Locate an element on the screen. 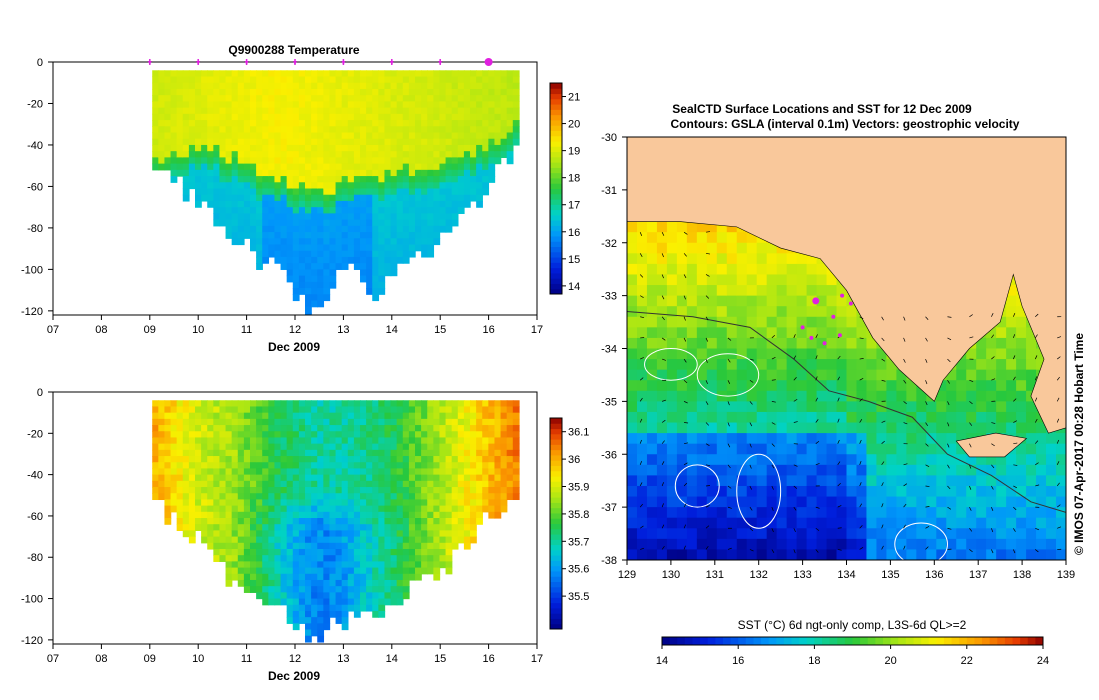 Image resolution: width=1099 pixels, height=700 pixels. y-tick-label: -20 is located at coordinates (35, 434).